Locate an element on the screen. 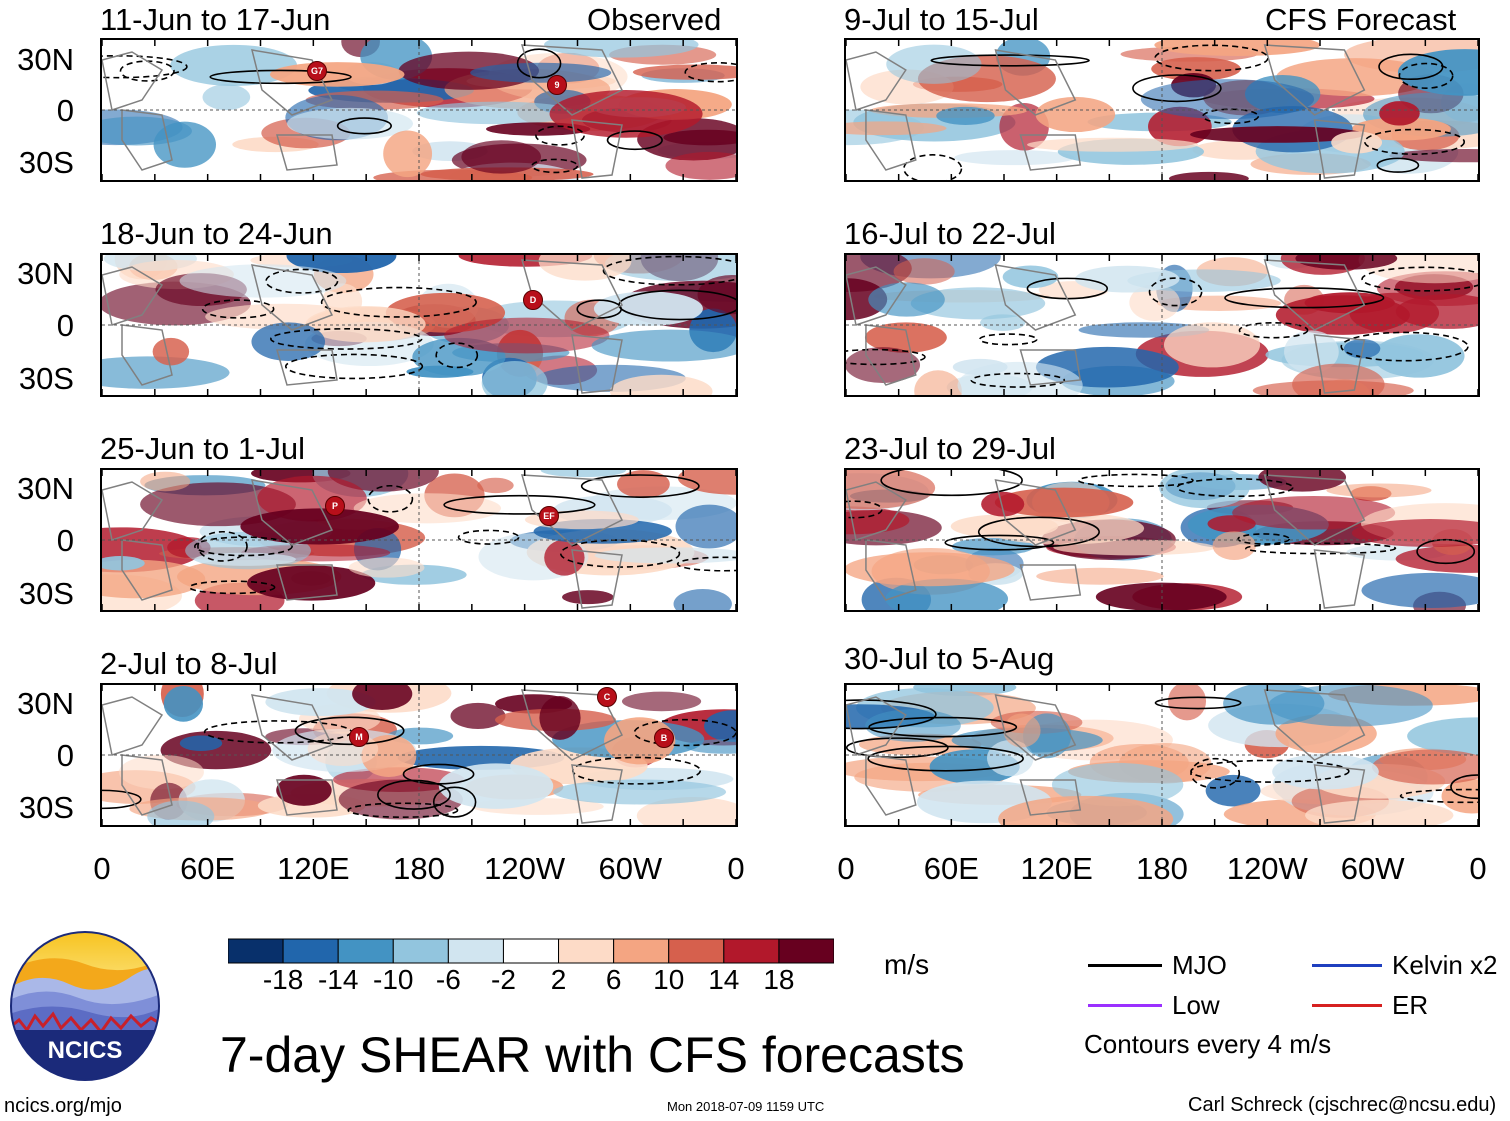 The height and width of the screenshot is (1121, 1510). figure-title: 7-day SHEAR with CFS forecasts is located at coordinates (592, 1055).